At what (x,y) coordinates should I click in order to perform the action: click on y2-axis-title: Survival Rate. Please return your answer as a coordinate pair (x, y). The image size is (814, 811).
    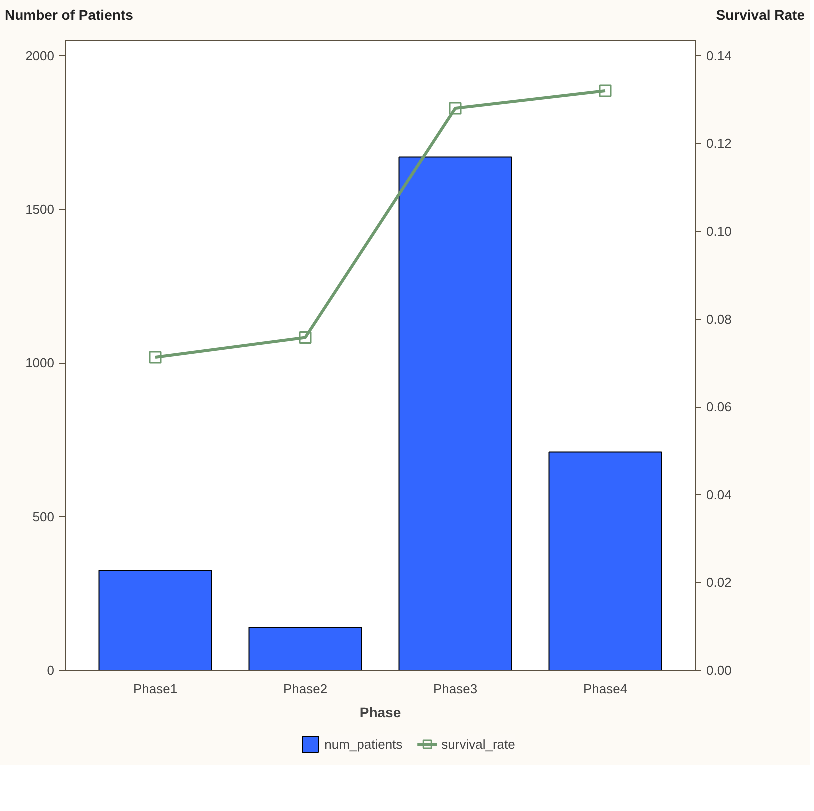
    Looking at the image, I should click on (760, 15).